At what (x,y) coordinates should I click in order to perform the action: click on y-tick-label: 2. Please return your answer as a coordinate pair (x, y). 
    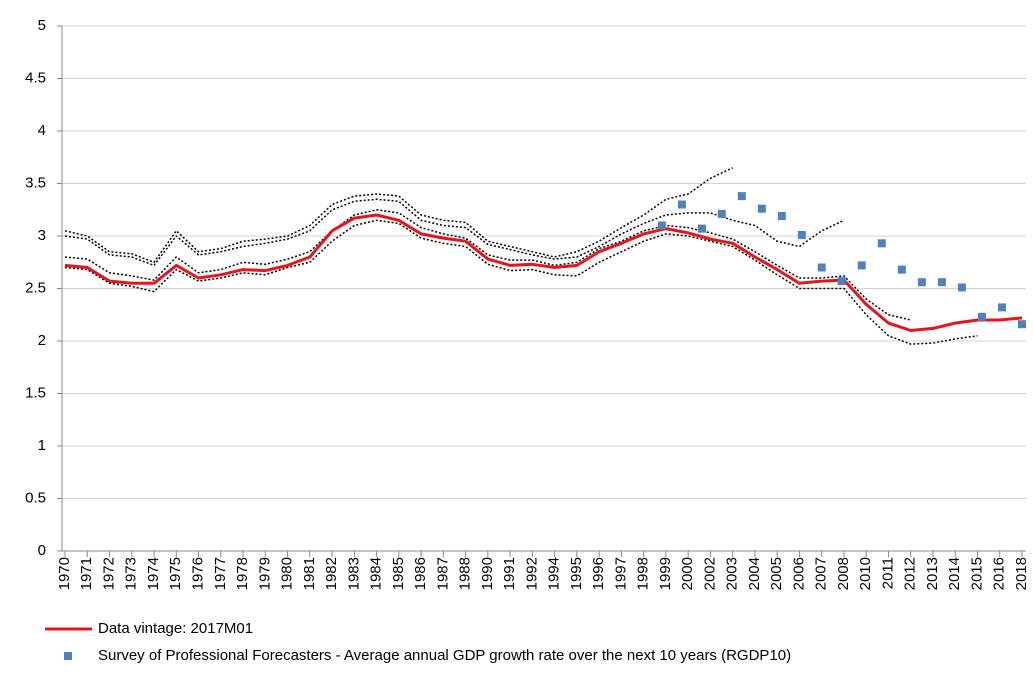
    Looking at the image, I should click on (42, 340).